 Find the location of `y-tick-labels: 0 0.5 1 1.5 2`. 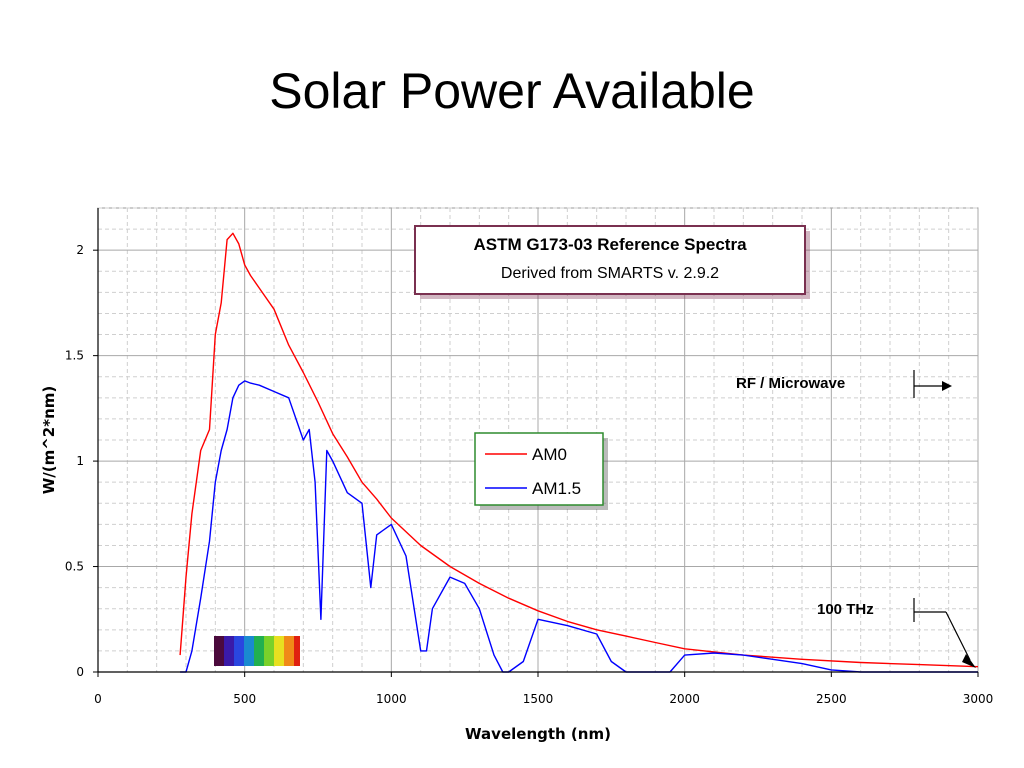

y-tick-labels: 0 0.5 1 1.5 2 is located at coordinates (81, 461).